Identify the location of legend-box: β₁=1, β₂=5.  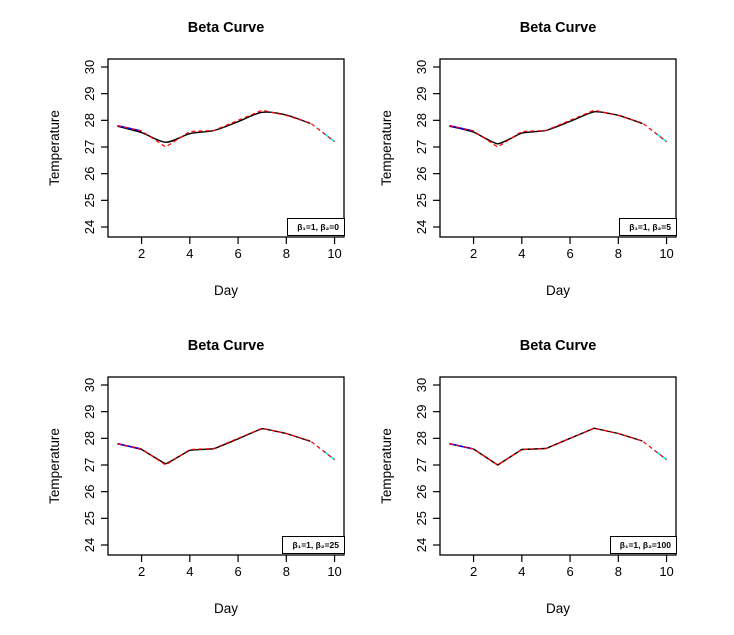
(648, 227).